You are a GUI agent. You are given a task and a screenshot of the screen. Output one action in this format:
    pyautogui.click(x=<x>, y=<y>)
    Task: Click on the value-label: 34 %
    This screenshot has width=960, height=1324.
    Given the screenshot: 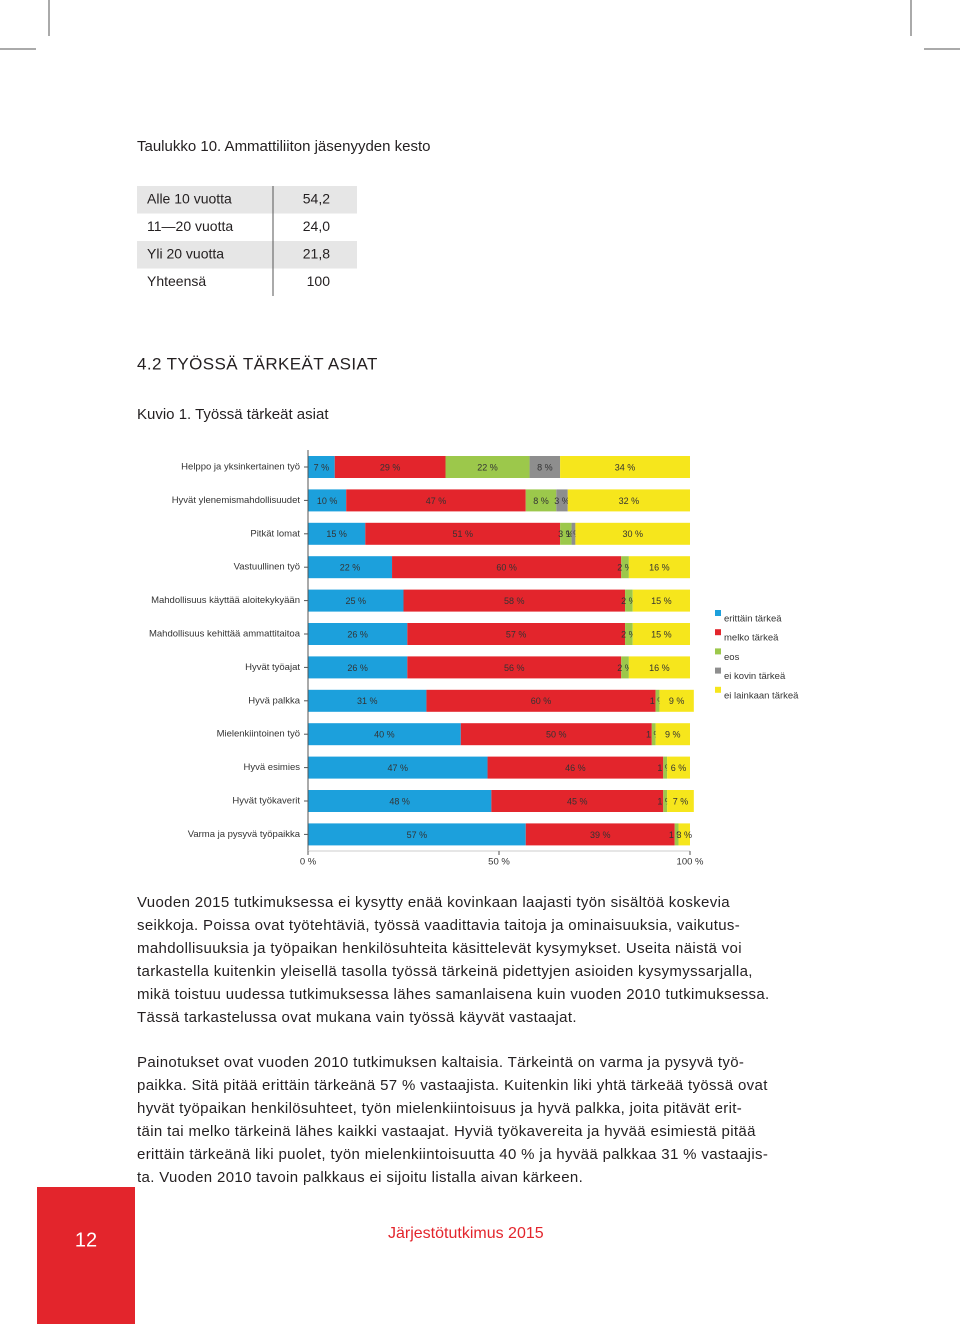 What is the action you would take?
    pyautogui.click(x=625, y=467)
    